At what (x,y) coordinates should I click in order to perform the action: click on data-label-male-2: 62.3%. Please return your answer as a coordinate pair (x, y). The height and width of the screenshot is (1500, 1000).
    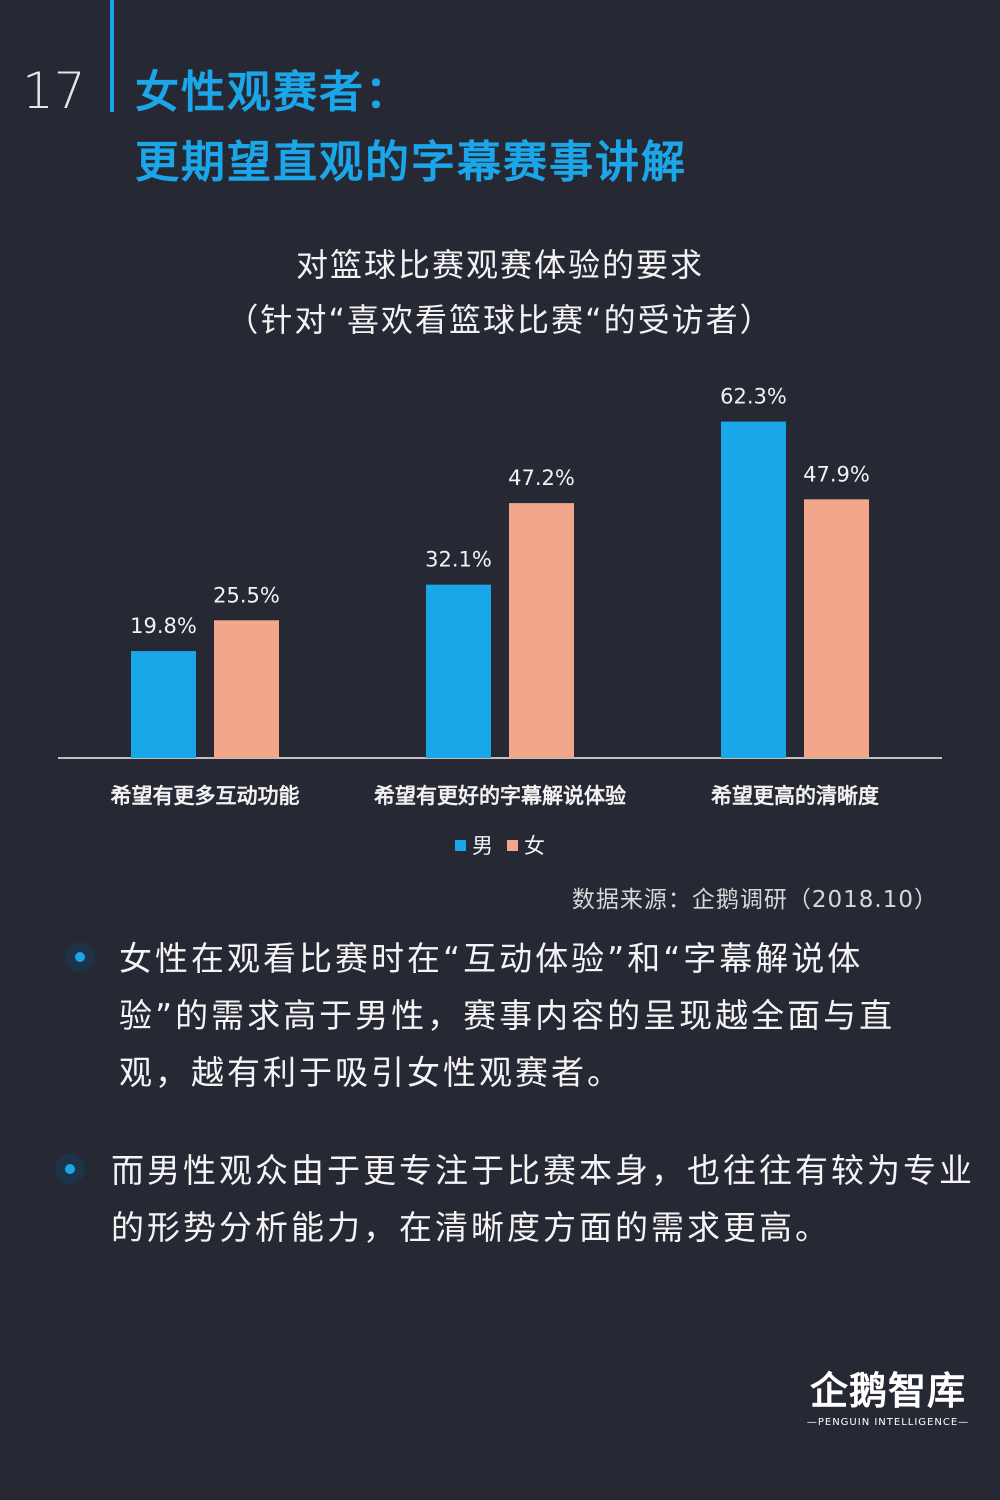
    Looking at the image, I should click on (753, 397).